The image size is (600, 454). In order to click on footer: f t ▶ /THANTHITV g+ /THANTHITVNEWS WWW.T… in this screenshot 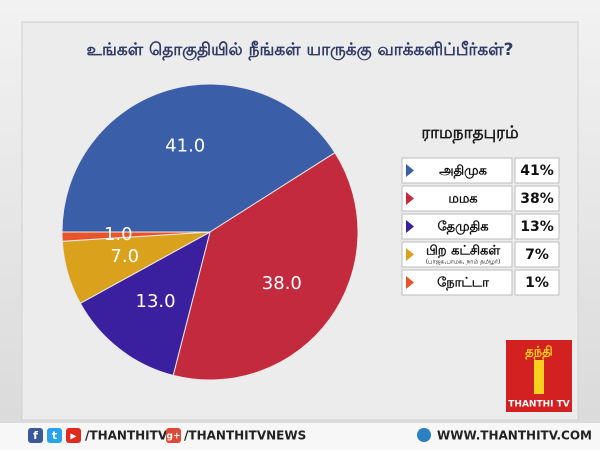, I will do `click(300, 436)`.